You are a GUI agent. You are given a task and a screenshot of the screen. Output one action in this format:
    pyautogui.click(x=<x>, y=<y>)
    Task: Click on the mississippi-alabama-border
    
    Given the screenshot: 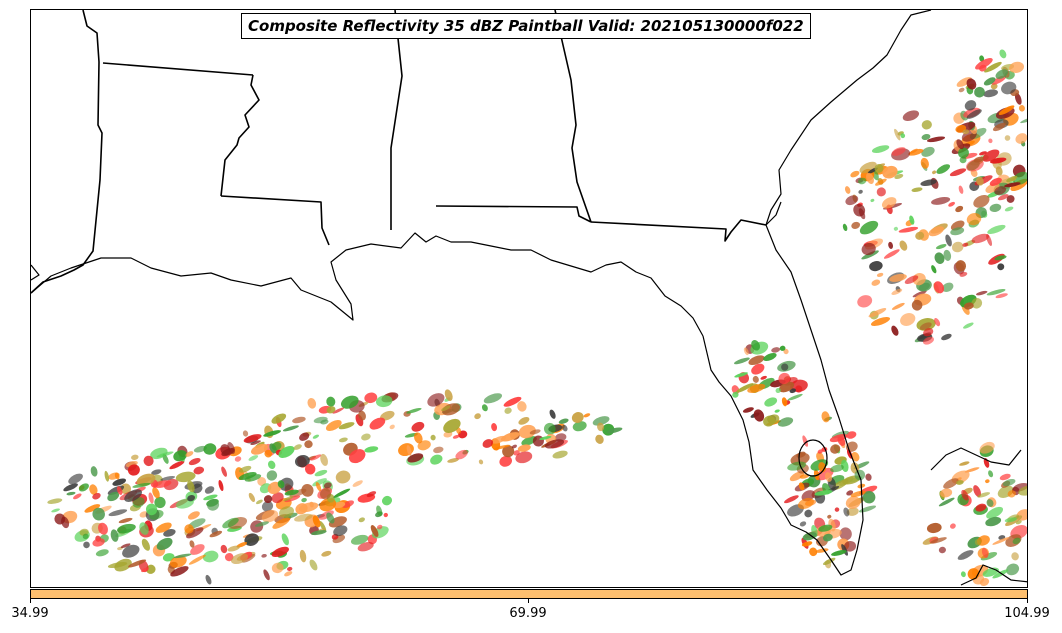 What is the action you would take?
    pyautogui.click(x=396, y=120)
    